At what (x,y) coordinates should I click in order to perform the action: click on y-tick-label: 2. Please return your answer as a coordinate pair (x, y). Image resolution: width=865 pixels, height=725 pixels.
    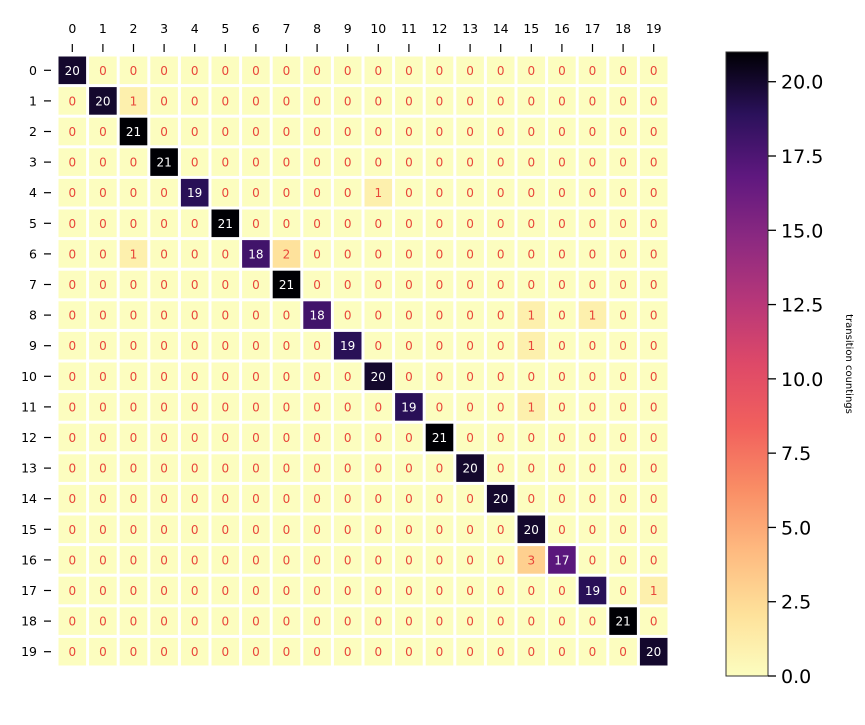
    Looking at the image, I should click on (33, 131).